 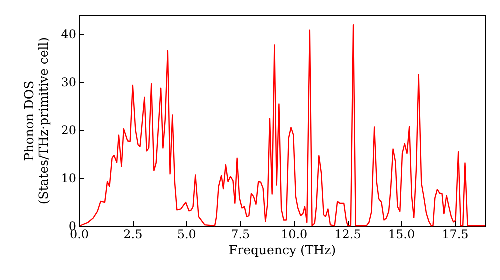 I want to click on y-tick-label: 10, so click(x=68, y=179).